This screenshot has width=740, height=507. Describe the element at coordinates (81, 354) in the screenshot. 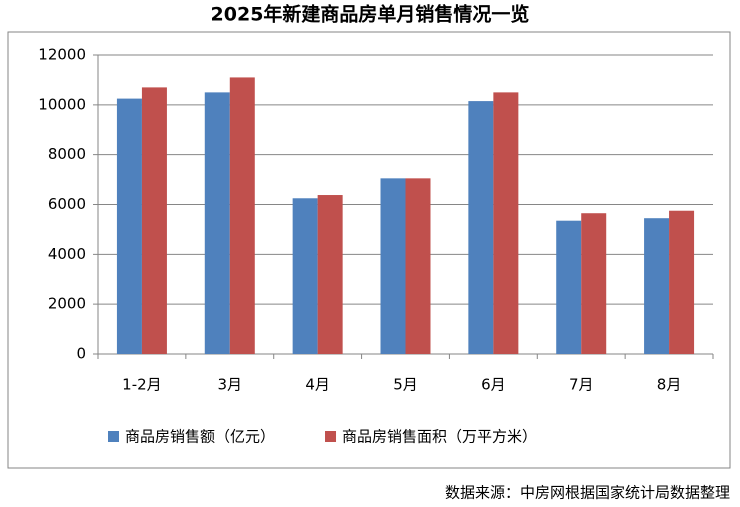

I see `y-tick-label: 0` at that location.